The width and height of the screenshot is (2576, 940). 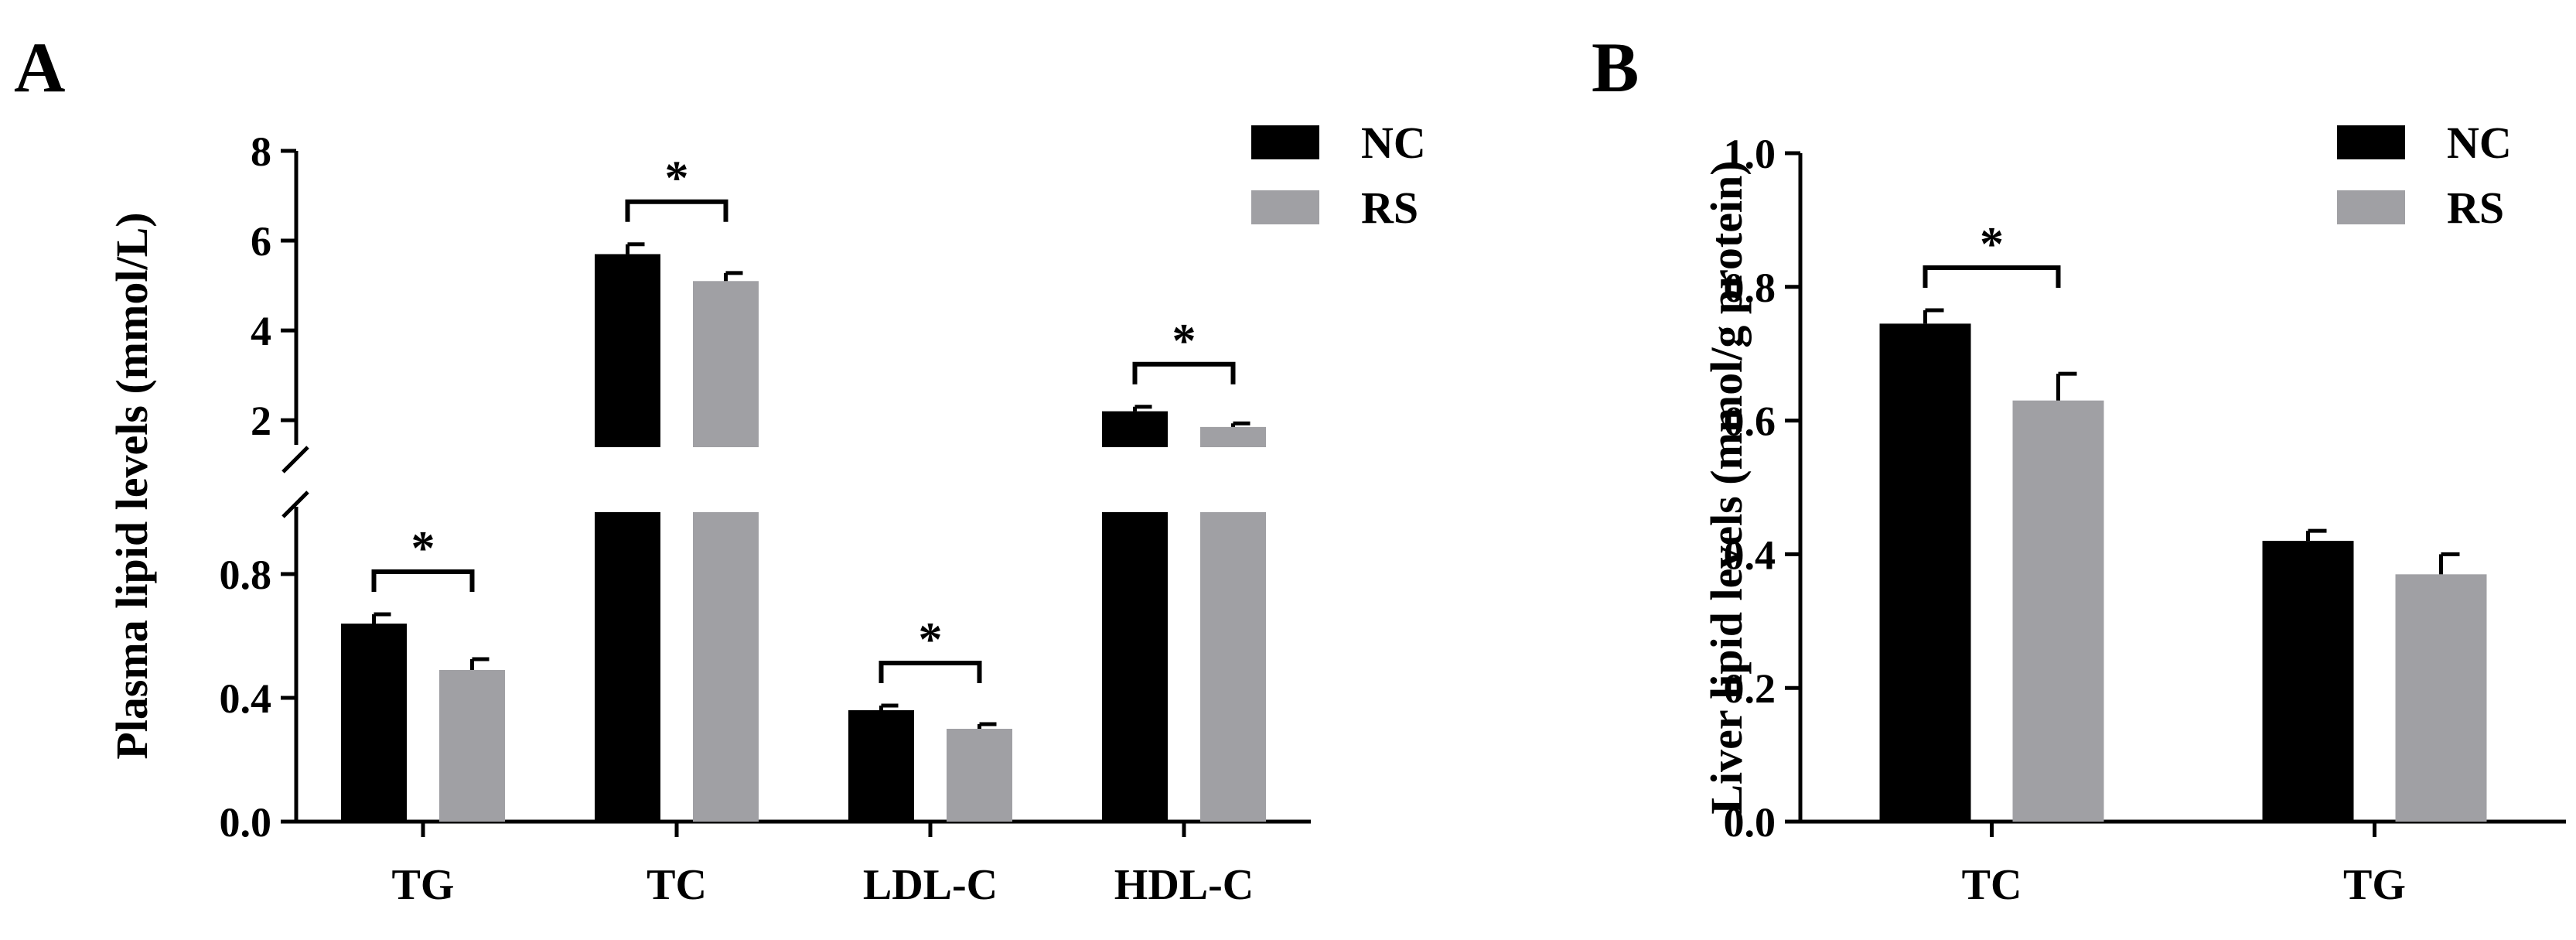 What do you see at coordinates (1750, 688) in the screenshot?
I see `y-tick-label: 0.2` at bounding box center [1750, 688].